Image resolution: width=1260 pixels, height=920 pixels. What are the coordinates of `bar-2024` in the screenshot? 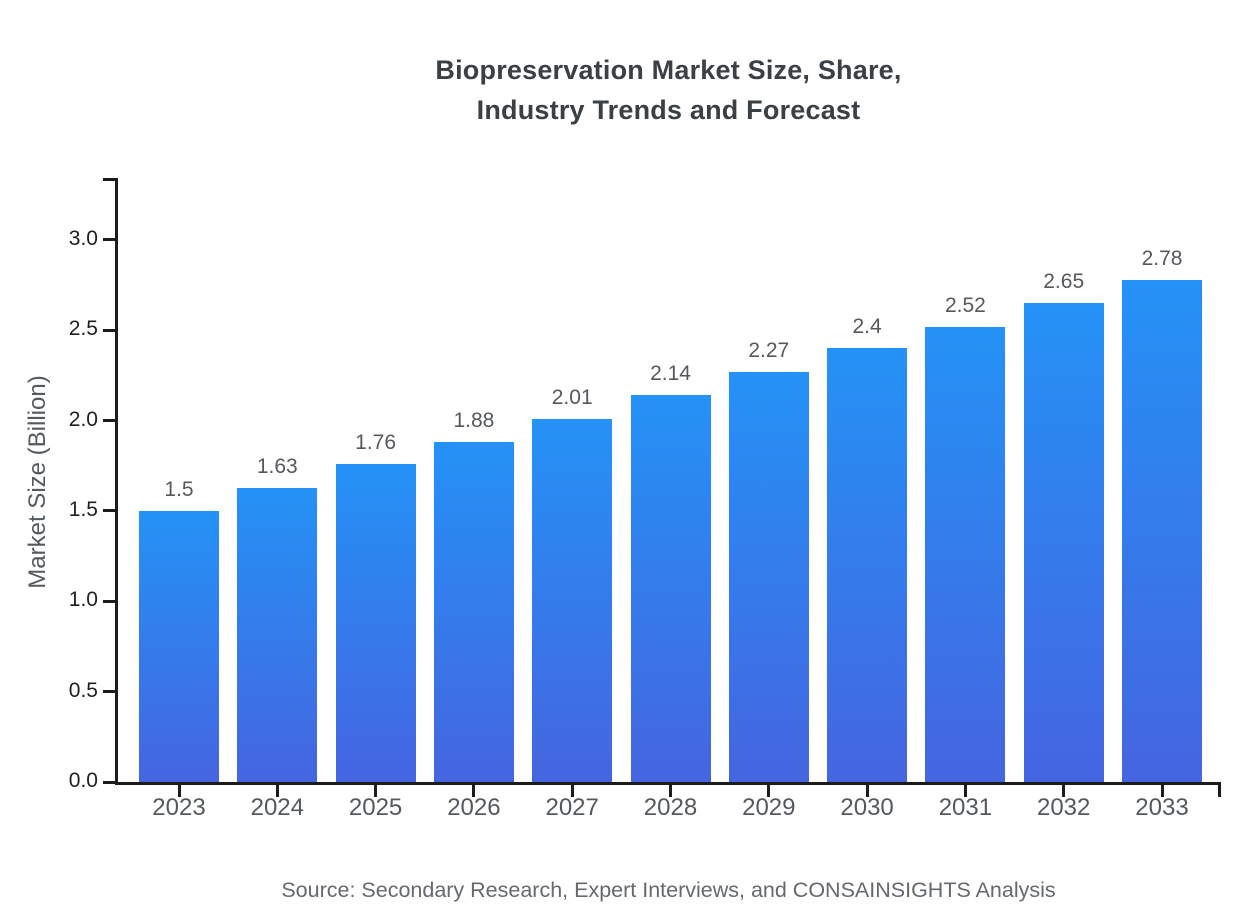 It's located at (277, 634).